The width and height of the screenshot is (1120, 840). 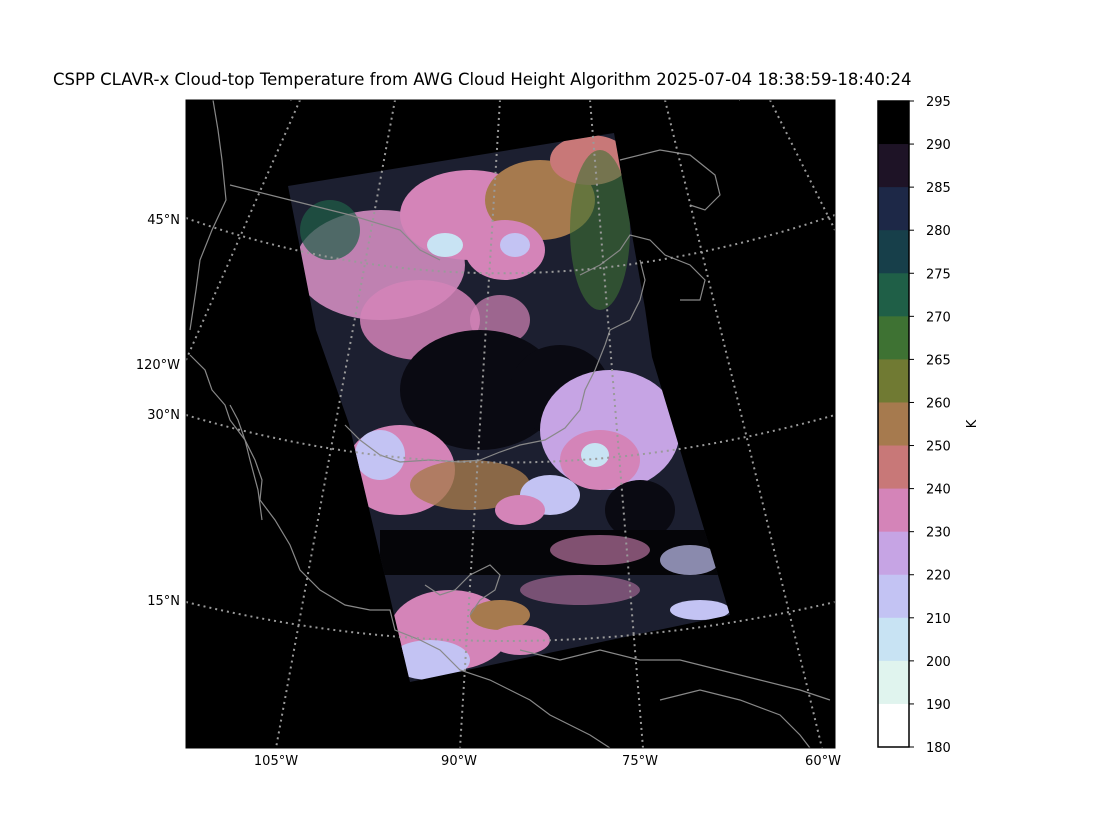 What do you see at coordinates (938, 748) in the screenshot?
I see `colorbar-tick-label: 180` at bounding box center [938, 748].